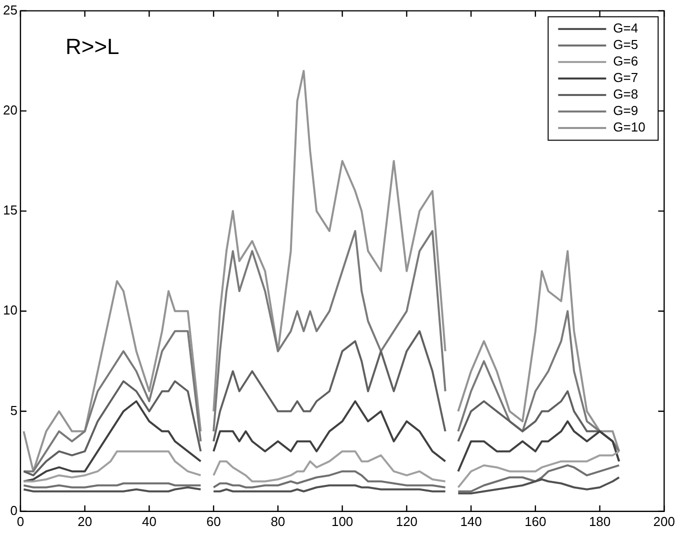  Describe the element at coordinates (213, 521) in the screenshot. I see `x-tick-label: 60` at that location.